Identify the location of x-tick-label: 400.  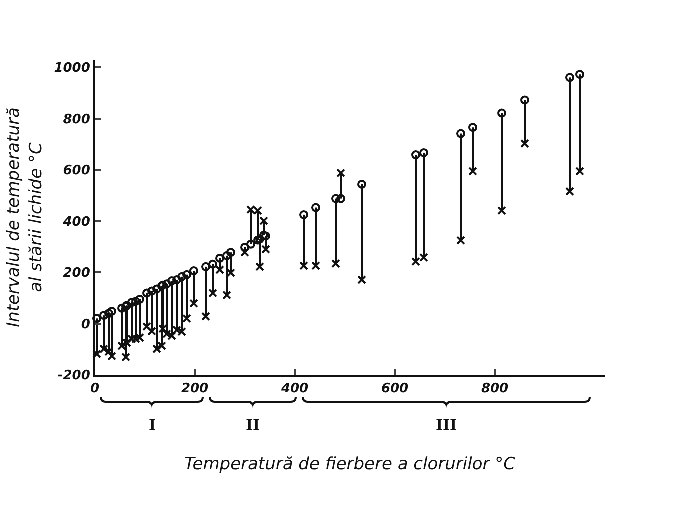
(294, 389).